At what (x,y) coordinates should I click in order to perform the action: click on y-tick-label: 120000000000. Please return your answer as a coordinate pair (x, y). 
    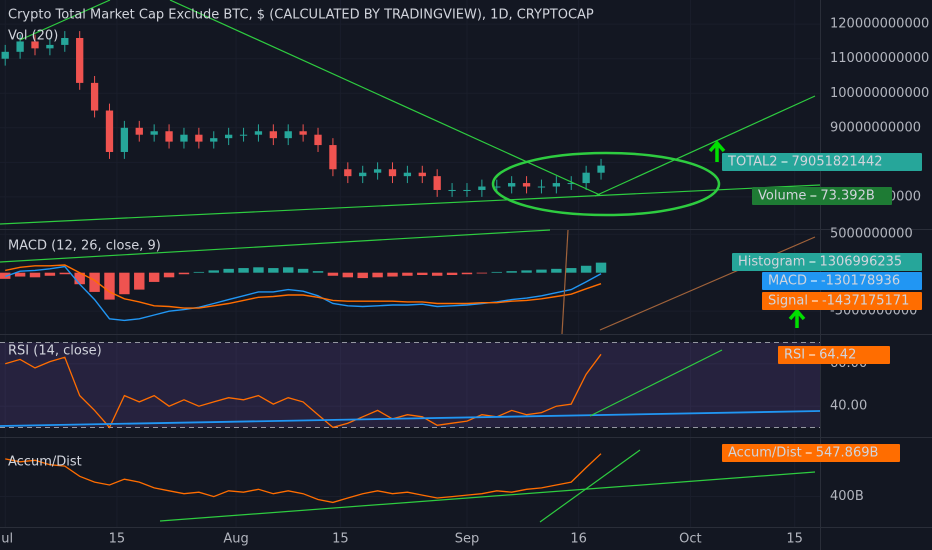
    Looking at the image, I should click on (879, 24).